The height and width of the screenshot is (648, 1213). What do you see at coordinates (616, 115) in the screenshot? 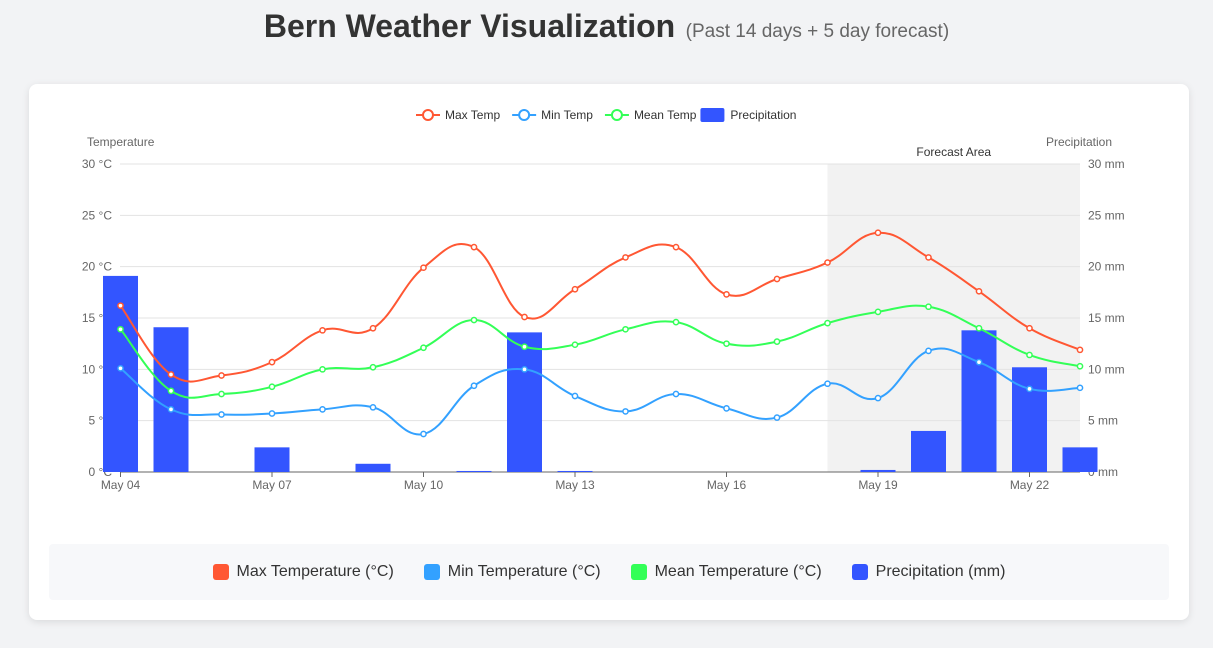
I see `legend-marker-mean-temp` at bounding box center [616, 115].